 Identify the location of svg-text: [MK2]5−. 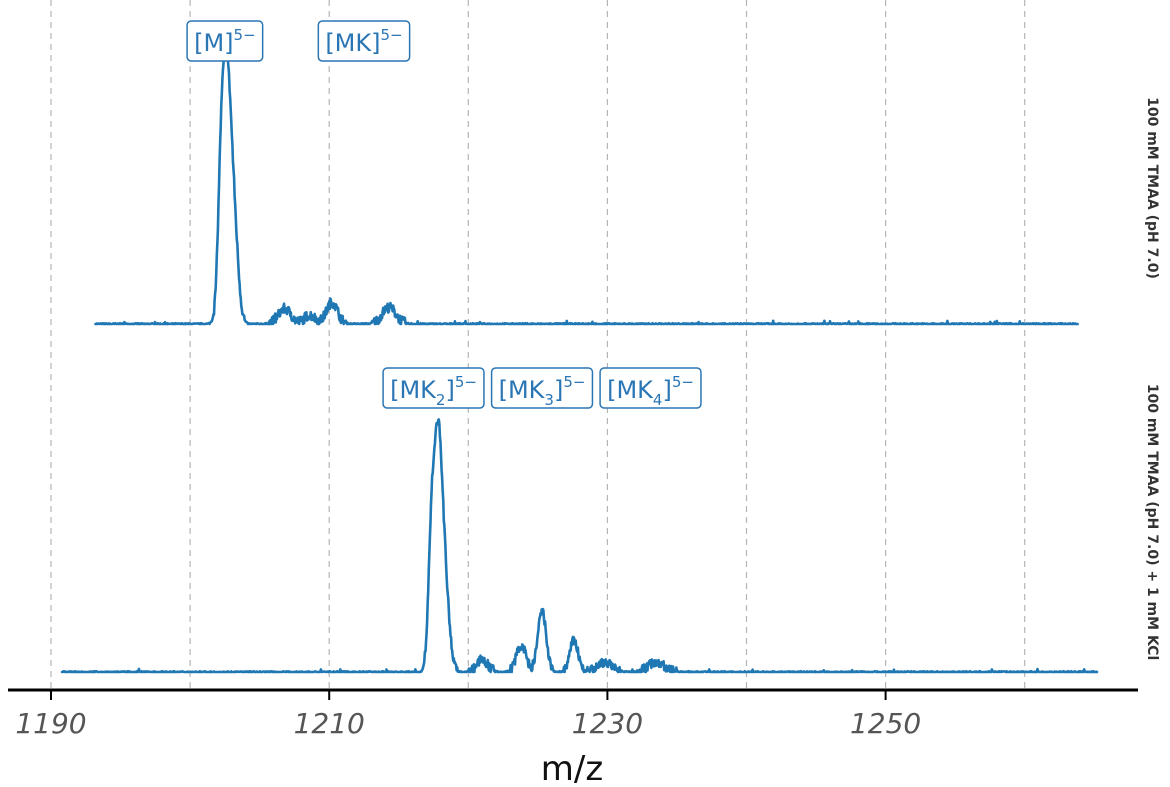
(433, 391).